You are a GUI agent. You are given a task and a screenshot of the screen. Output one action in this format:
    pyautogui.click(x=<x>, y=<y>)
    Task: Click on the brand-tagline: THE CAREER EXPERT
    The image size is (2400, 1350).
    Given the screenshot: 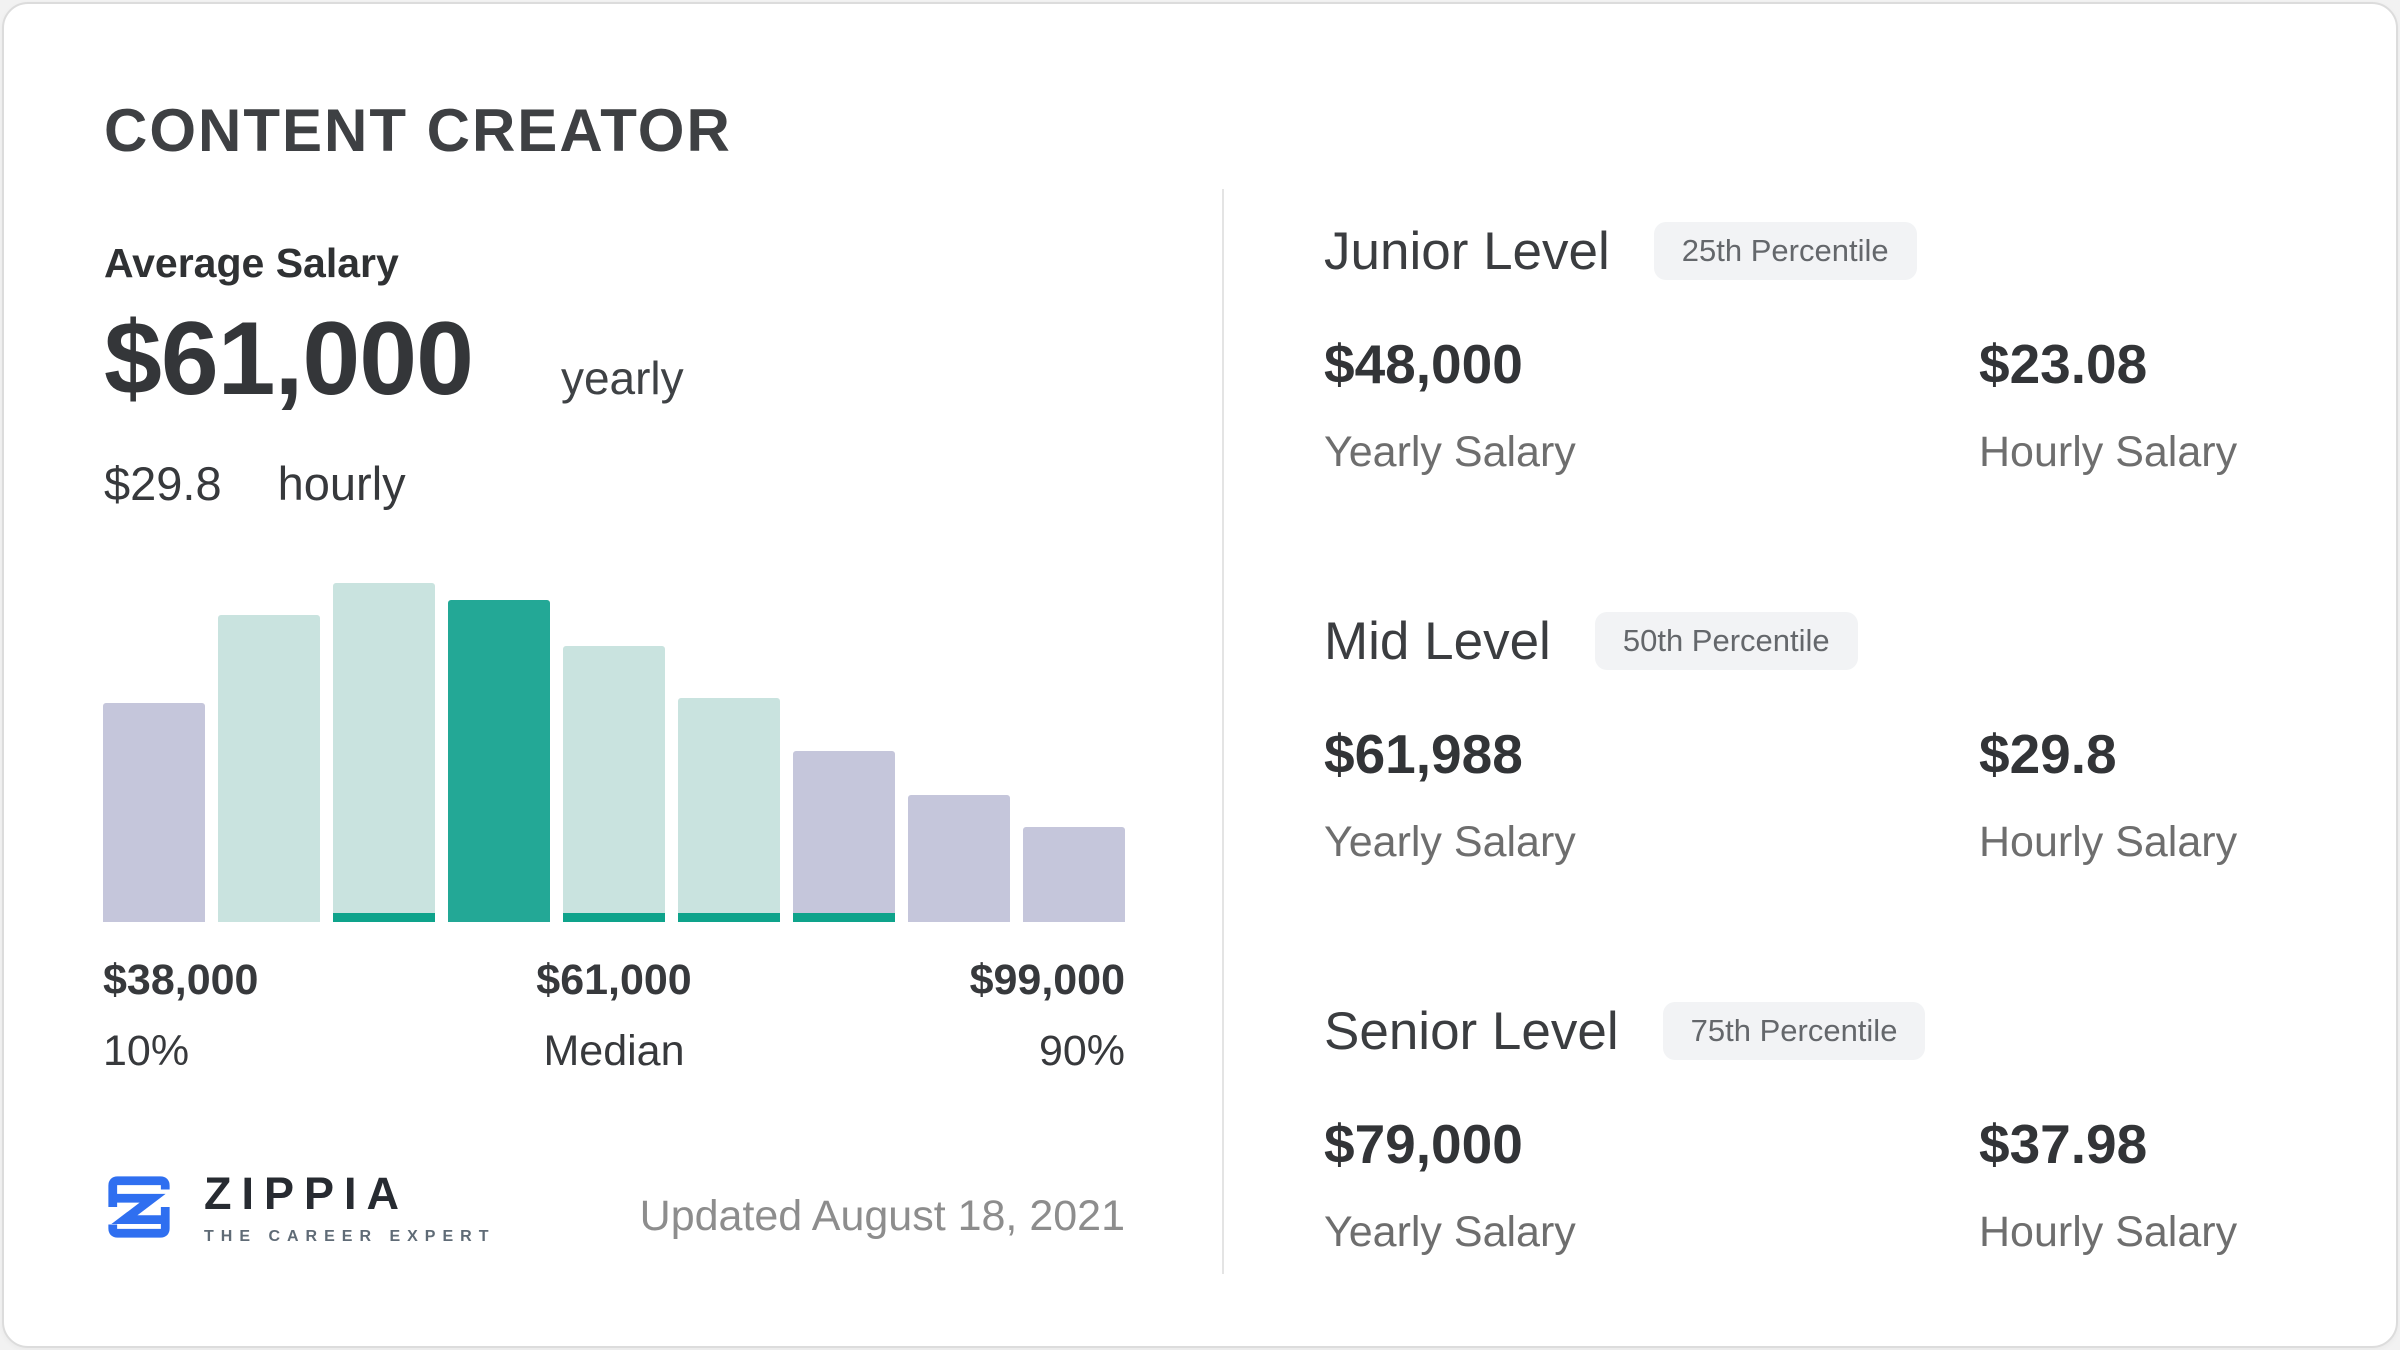 What is the action you would take?
    pyautogui.click(x=350, y=1236)
    